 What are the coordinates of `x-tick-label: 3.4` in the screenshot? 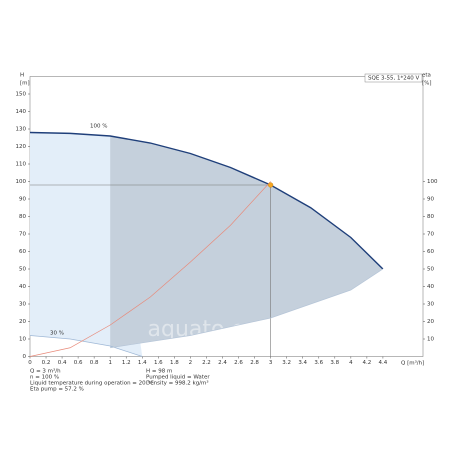 It's located at (302, 363).